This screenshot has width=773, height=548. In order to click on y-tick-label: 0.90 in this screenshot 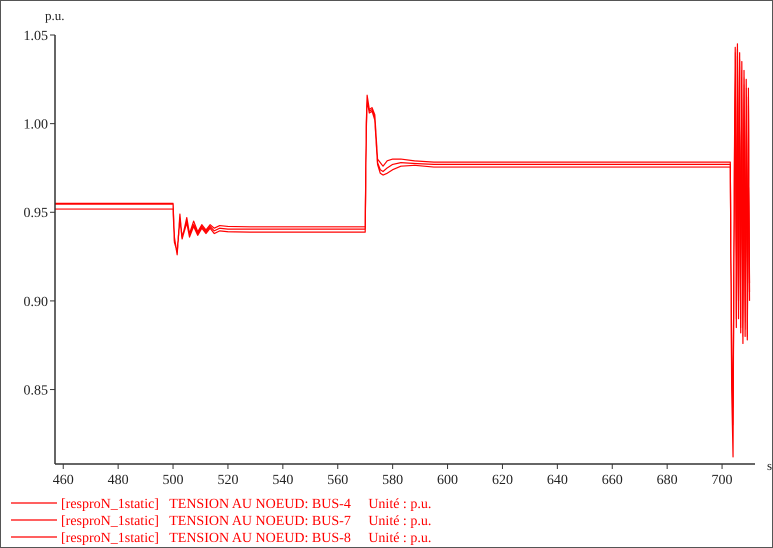, I will do `click(36, 302)`.